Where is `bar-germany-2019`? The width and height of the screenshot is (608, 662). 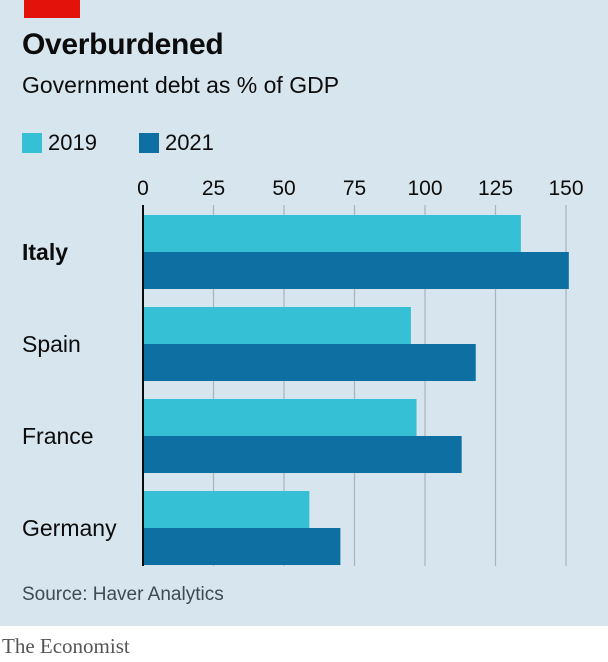 bar-germany-2019 is located at coordinates (226, 509).